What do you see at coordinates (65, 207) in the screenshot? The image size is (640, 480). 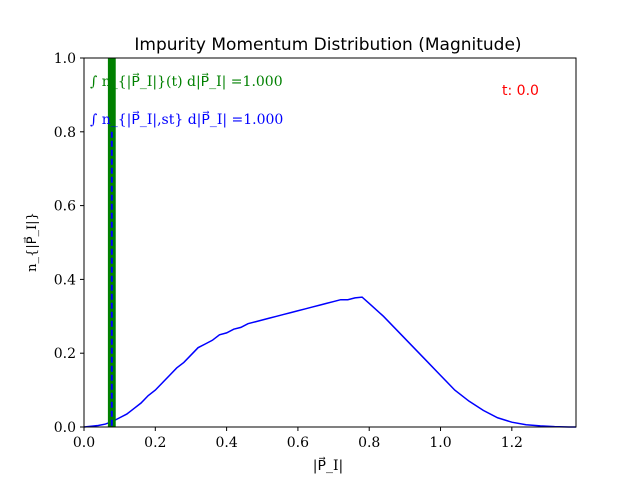 I see `y-tick-label: 0.6` at bounding box center [65, 207].